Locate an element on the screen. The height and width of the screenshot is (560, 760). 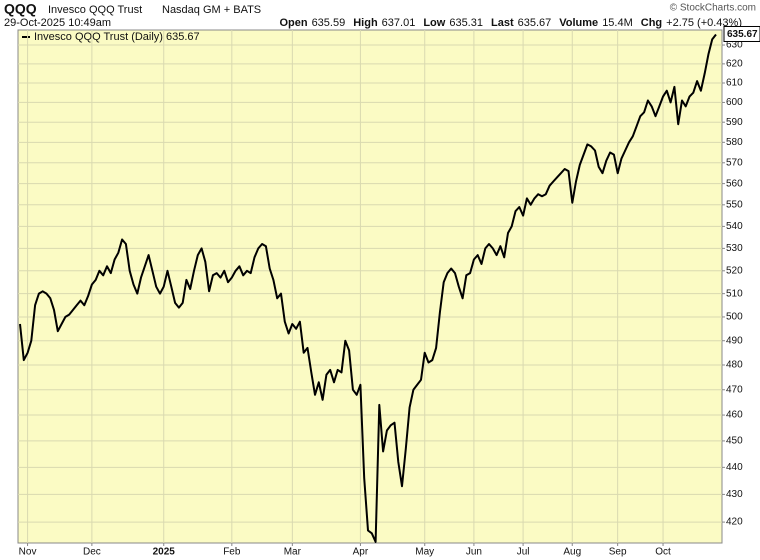
y-tick-label: 430 is located at coordinates (734, 494).